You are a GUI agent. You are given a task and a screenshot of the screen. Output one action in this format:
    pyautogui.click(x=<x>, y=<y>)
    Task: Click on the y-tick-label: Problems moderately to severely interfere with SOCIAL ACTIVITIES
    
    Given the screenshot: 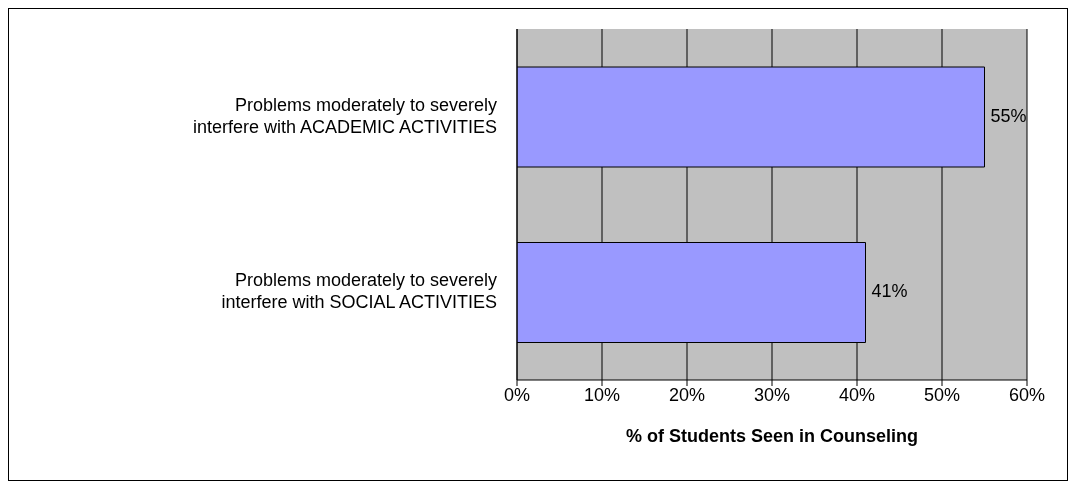 What is the action you would take?
    pyautogui.click(x=359, y=291)
    